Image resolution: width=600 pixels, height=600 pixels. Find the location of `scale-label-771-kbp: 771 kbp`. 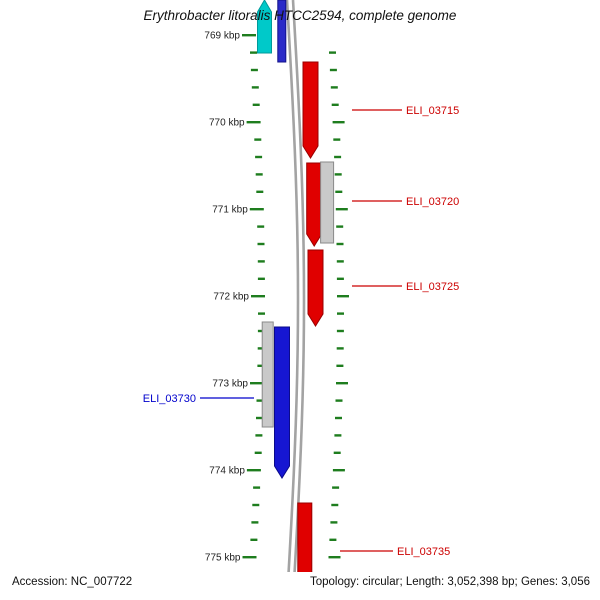

scale-label-771-kbp: 771 kbp is located at coordinates (230, 210).